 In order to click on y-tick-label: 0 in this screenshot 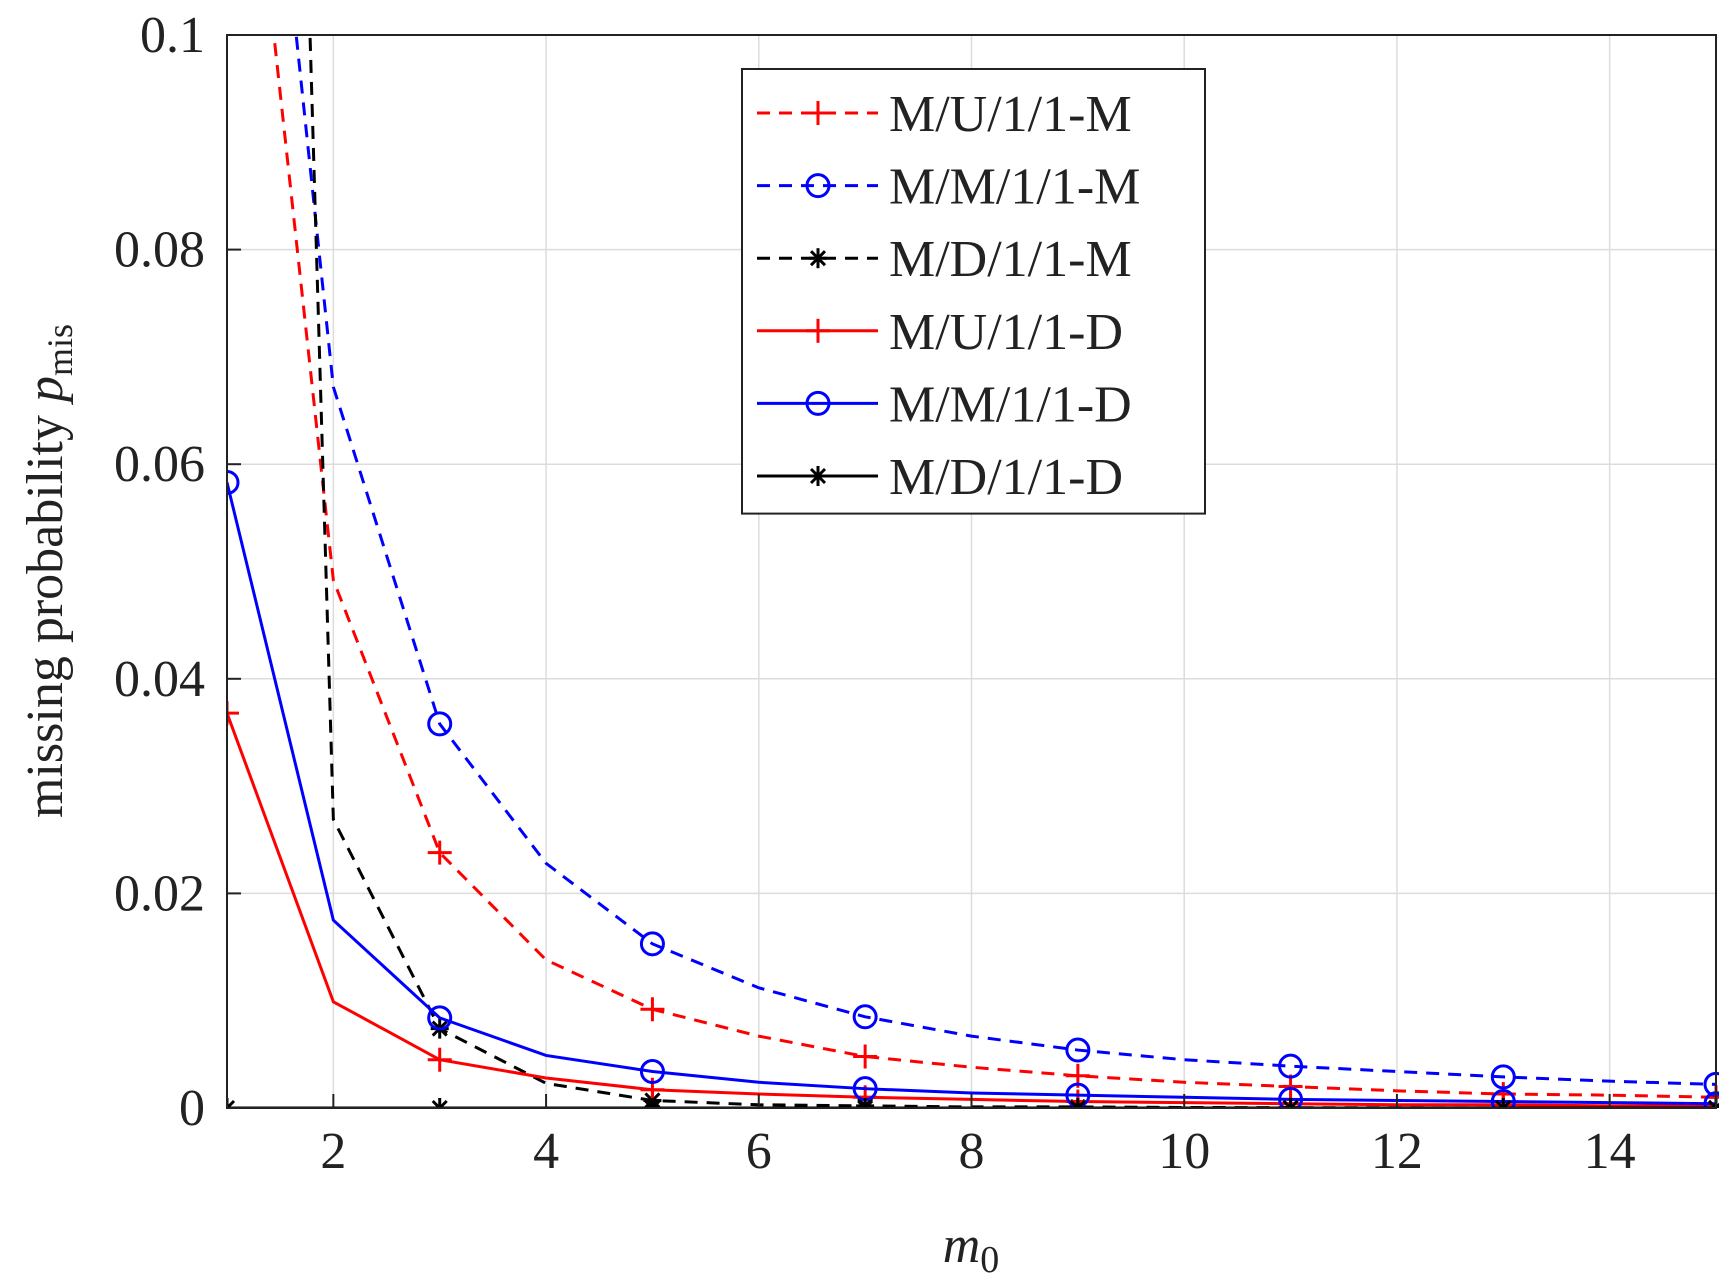, I will do `click(192, 1108)`.